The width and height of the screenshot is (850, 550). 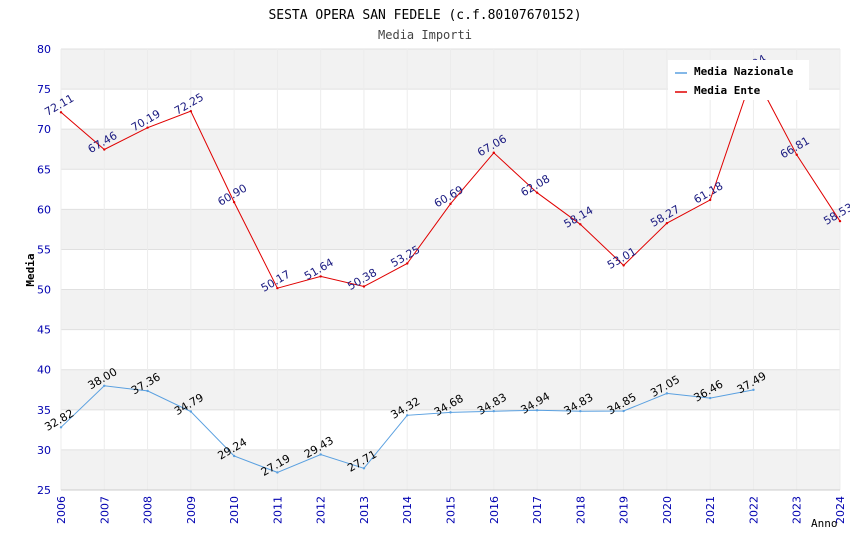 What do you see at coordinates (753, 510) in the screenshot?
I see `x-tick-label: 2022` at bounding box center [753, 510].